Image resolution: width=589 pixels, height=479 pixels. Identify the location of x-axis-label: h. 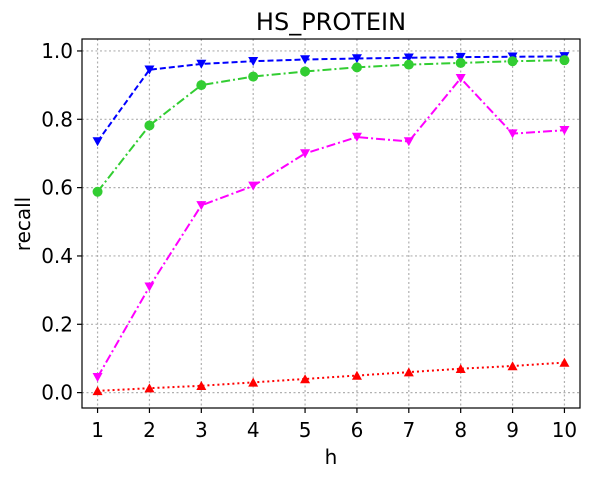
(331, 457).